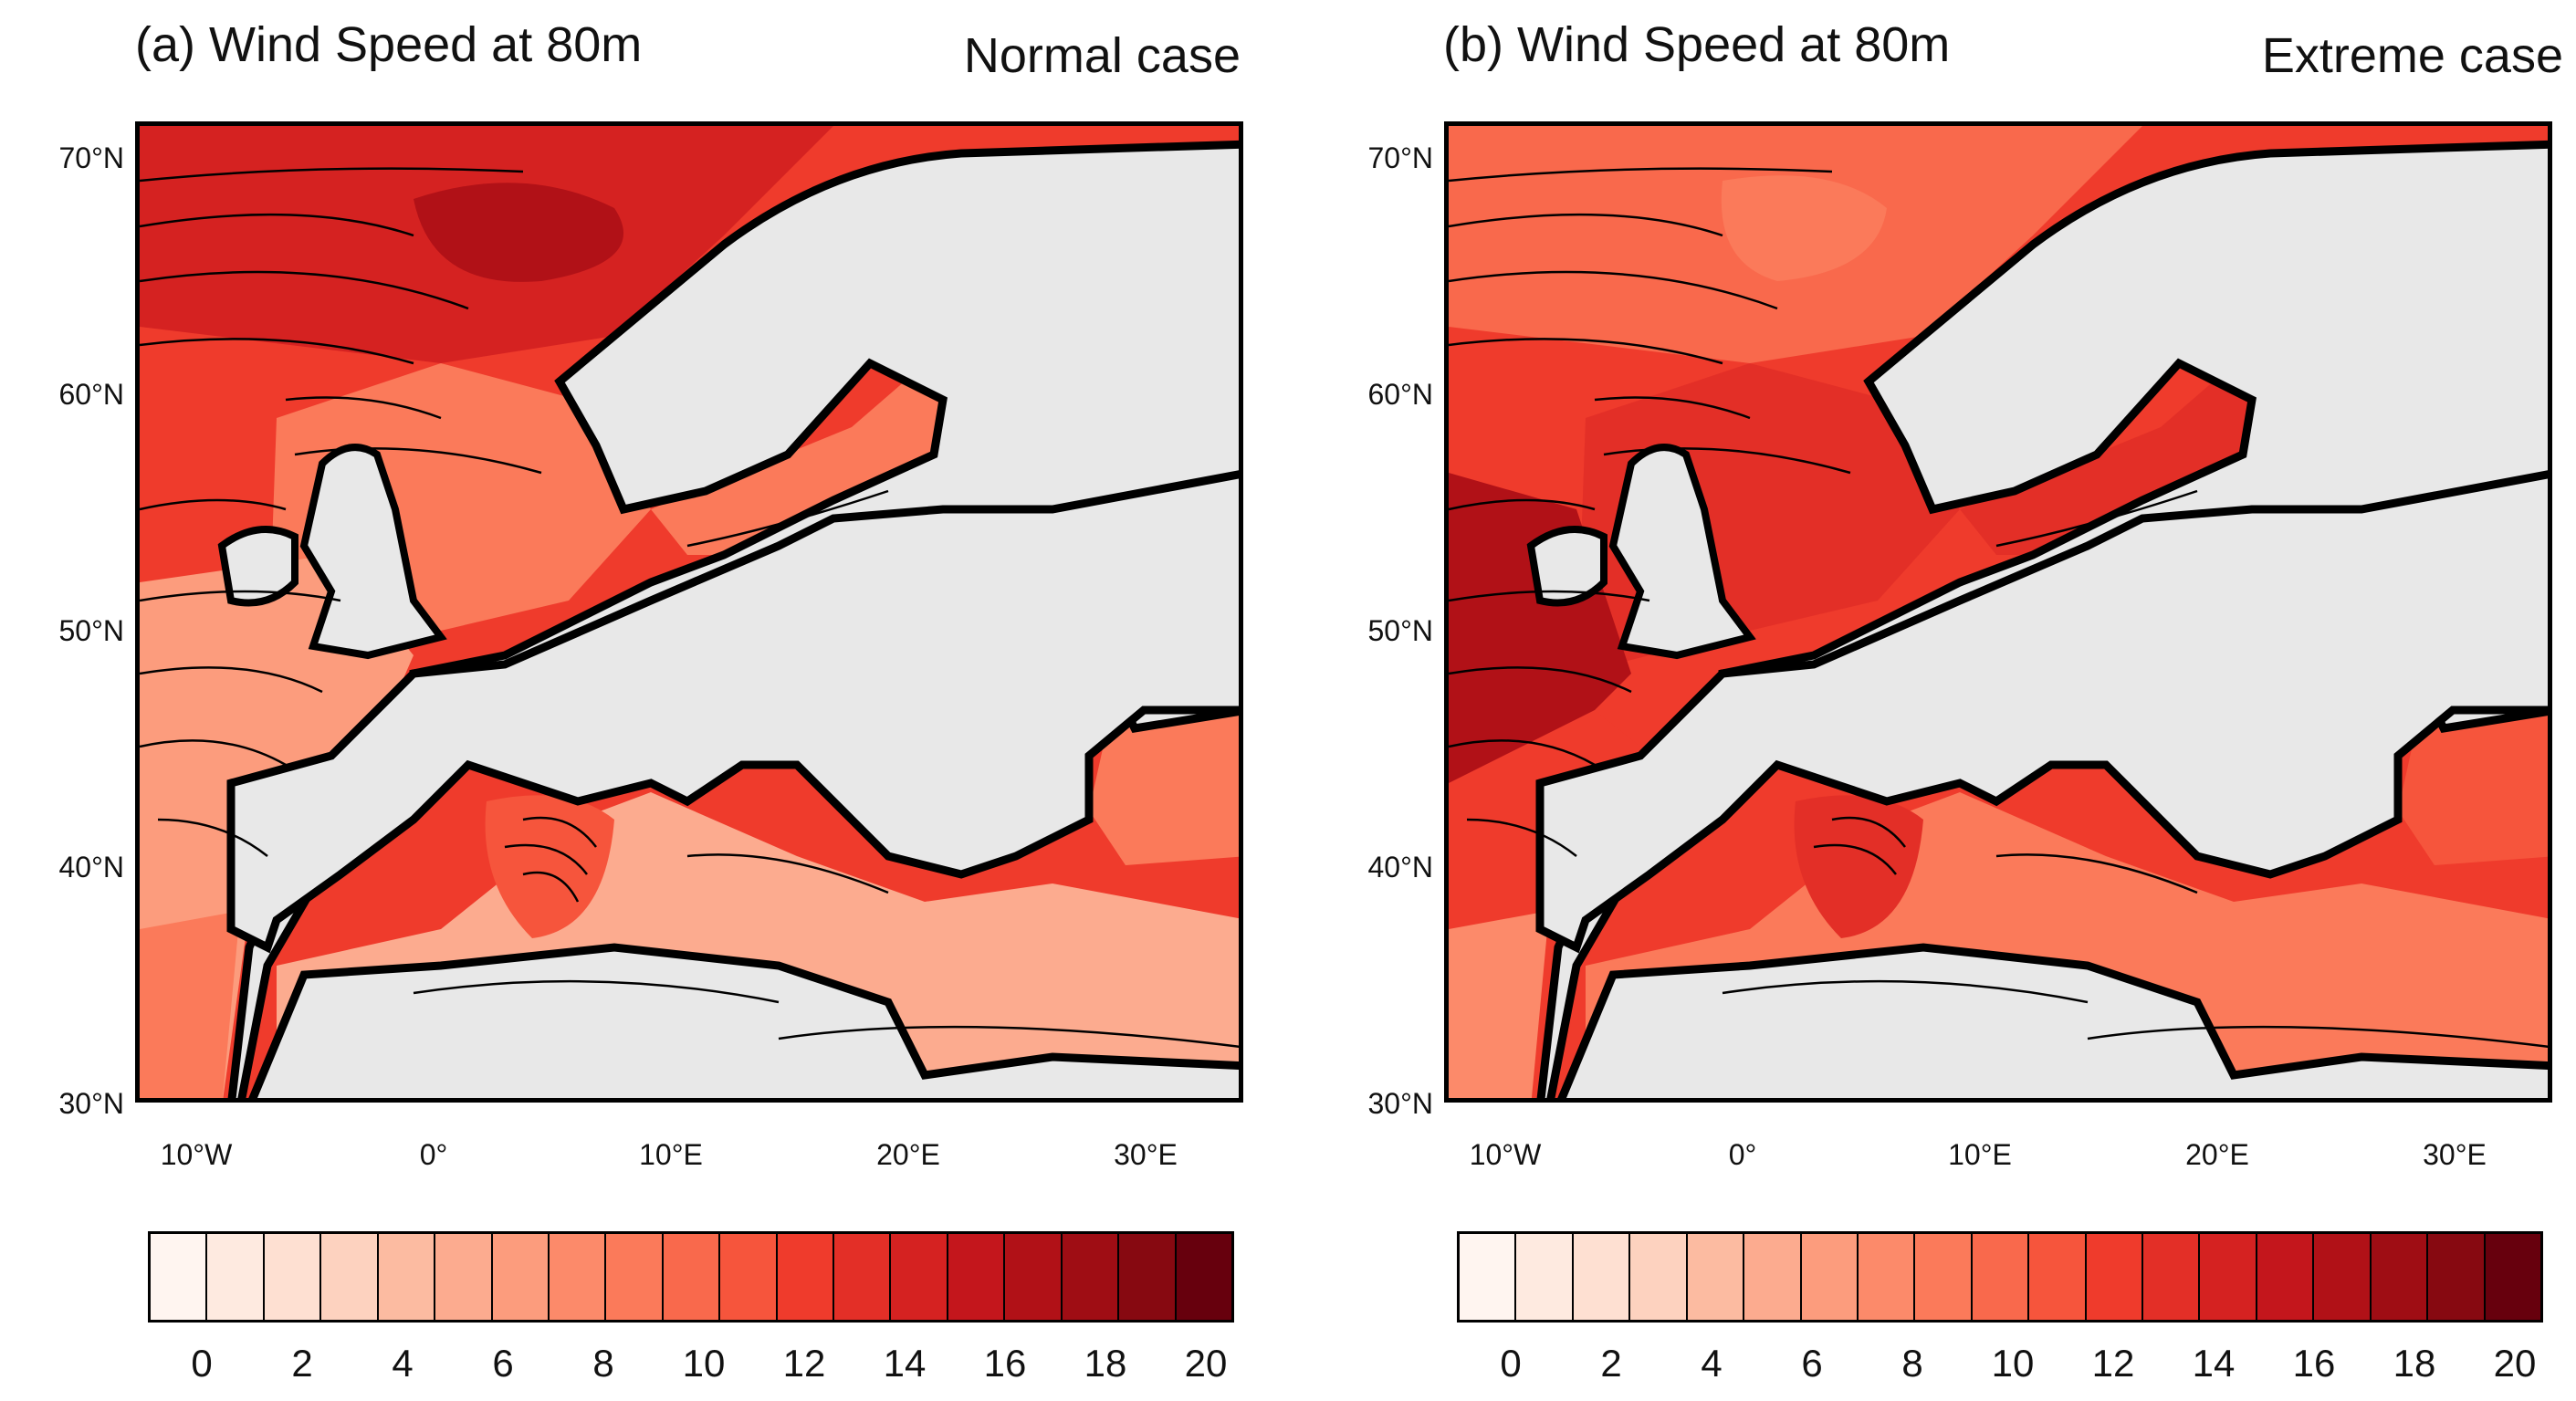  I want to click on sea-core-max, so click(519, 232).